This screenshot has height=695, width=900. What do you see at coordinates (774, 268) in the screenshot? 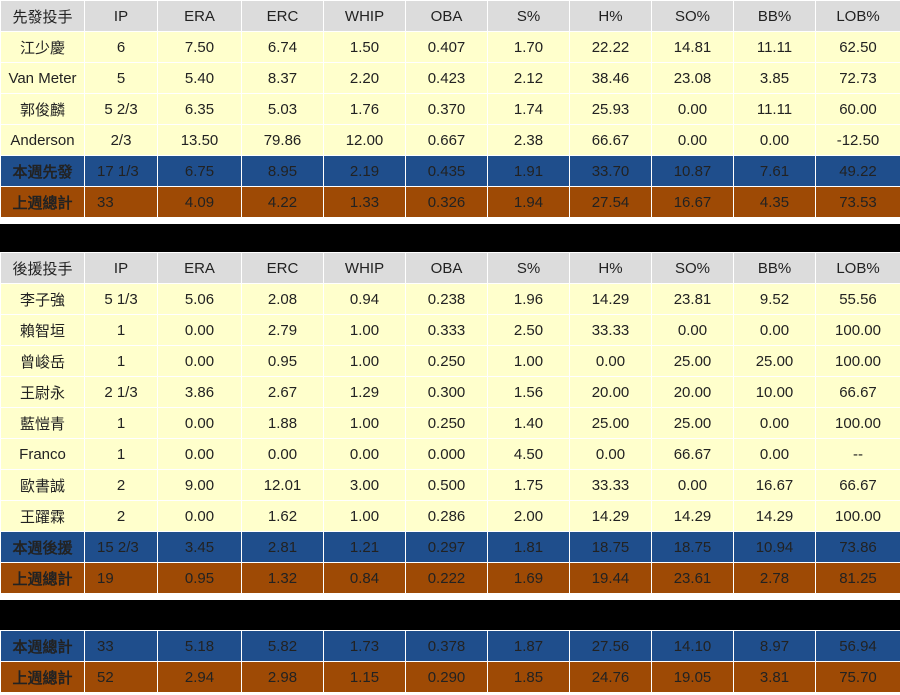
I see `column-header: BB%` at bounding box center [774, 268].